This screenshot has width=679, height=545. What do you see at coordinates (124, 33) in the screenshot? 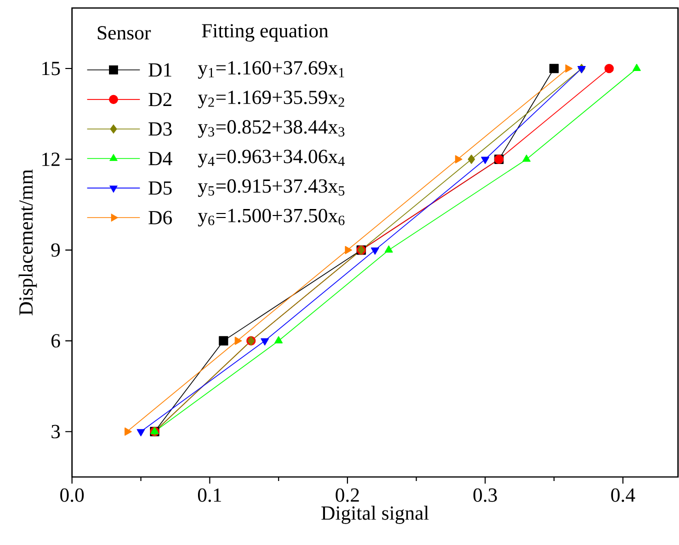
I see `legend-title: Sensor` at bounding box center [124, 33].